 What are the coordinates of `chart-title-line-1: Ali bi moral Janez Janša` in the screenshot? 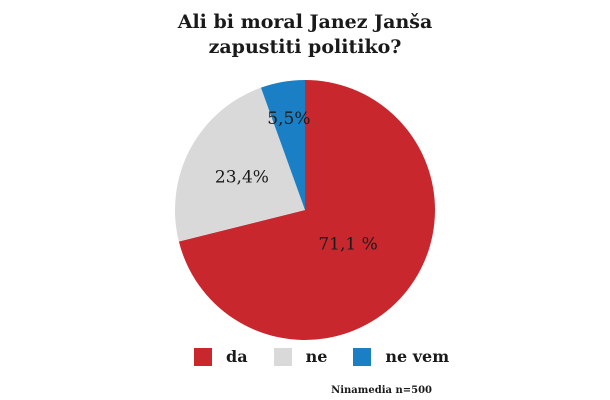 It's located at (305, 22).